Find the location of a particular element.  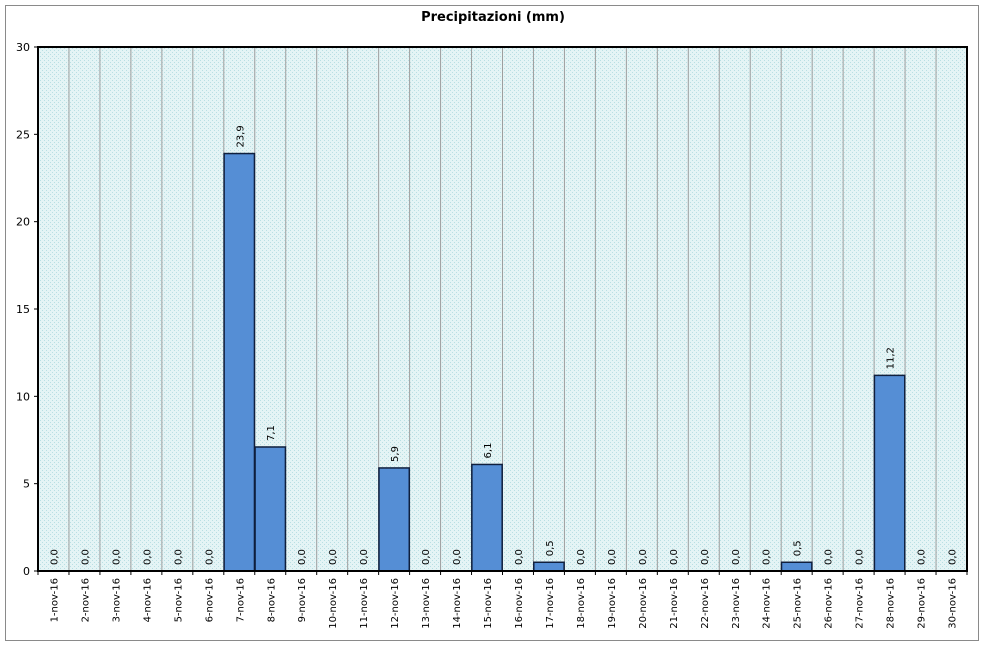

chart-title: Precipitazioni (mm) is located at coordinates (493, 17).